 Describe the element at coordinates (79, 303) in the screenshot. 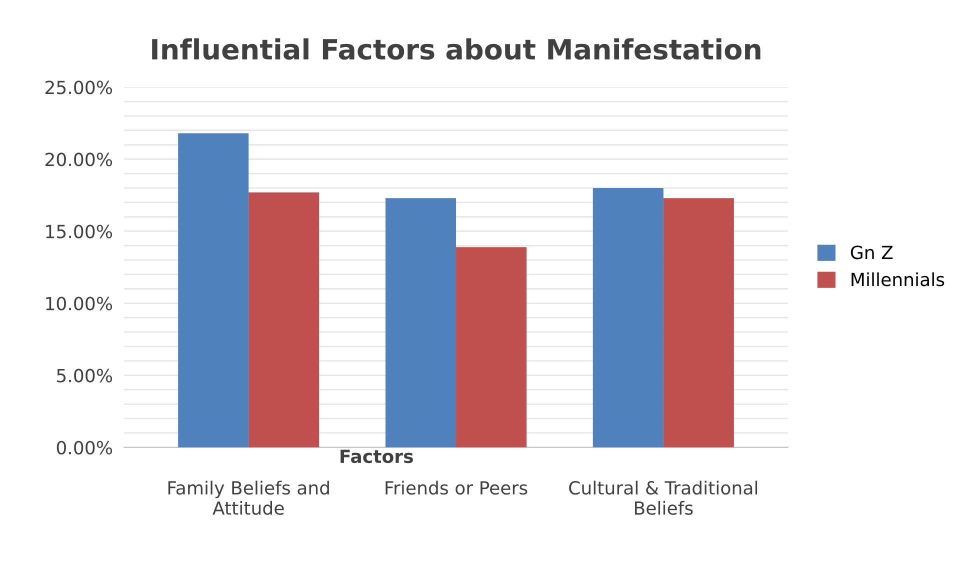

I see `y-tick-label: 10.00%` at that location.